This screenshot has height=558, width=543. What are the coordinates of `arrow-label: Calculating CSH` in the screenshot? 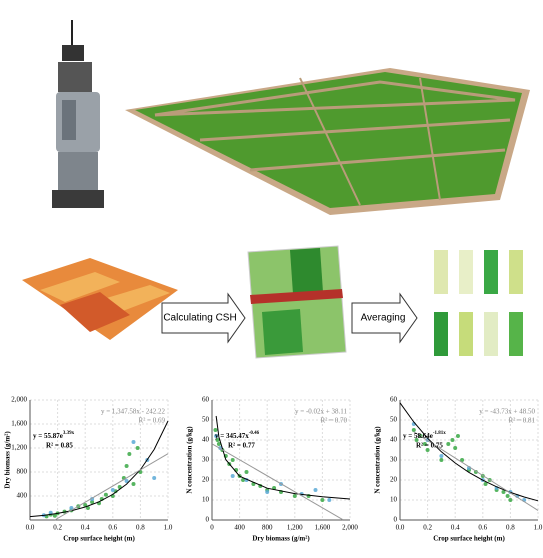 It's located at (199, 318).